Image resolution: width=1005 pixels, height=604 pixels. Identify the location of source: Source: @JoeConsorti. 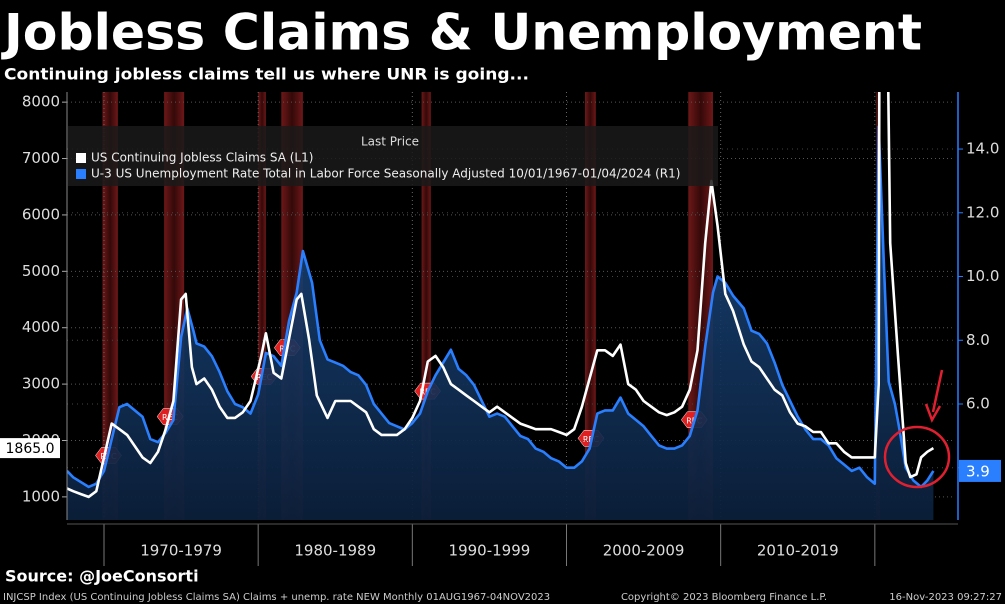
(102, 576).